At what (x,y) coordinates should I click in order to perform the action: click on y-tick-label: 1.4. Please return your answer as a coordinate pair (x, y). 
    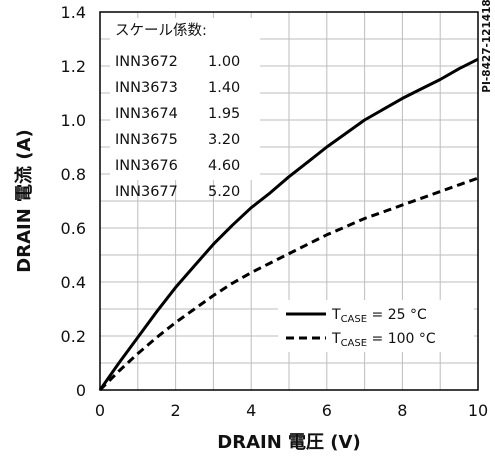
    Looking at the image, I should click on (73, 12).